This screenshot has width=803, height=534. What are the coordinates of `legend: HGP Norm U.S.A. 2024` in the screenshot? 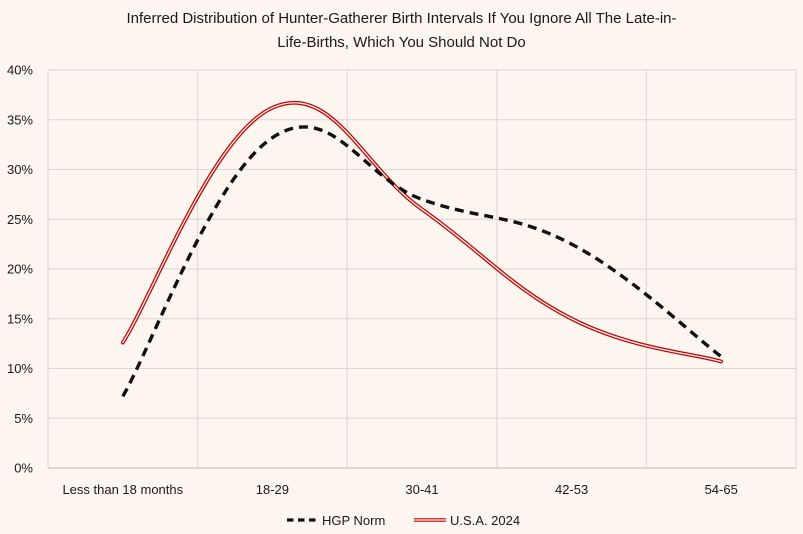 It's located at (403, 520).